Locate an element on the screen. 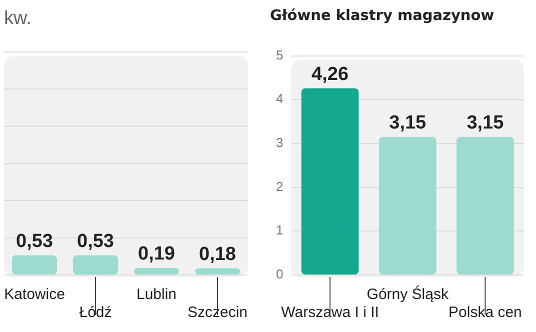 The width and height of the screenshot is (536, 332). x-tick-label: Polska cen is located at coordinates (485, 313).